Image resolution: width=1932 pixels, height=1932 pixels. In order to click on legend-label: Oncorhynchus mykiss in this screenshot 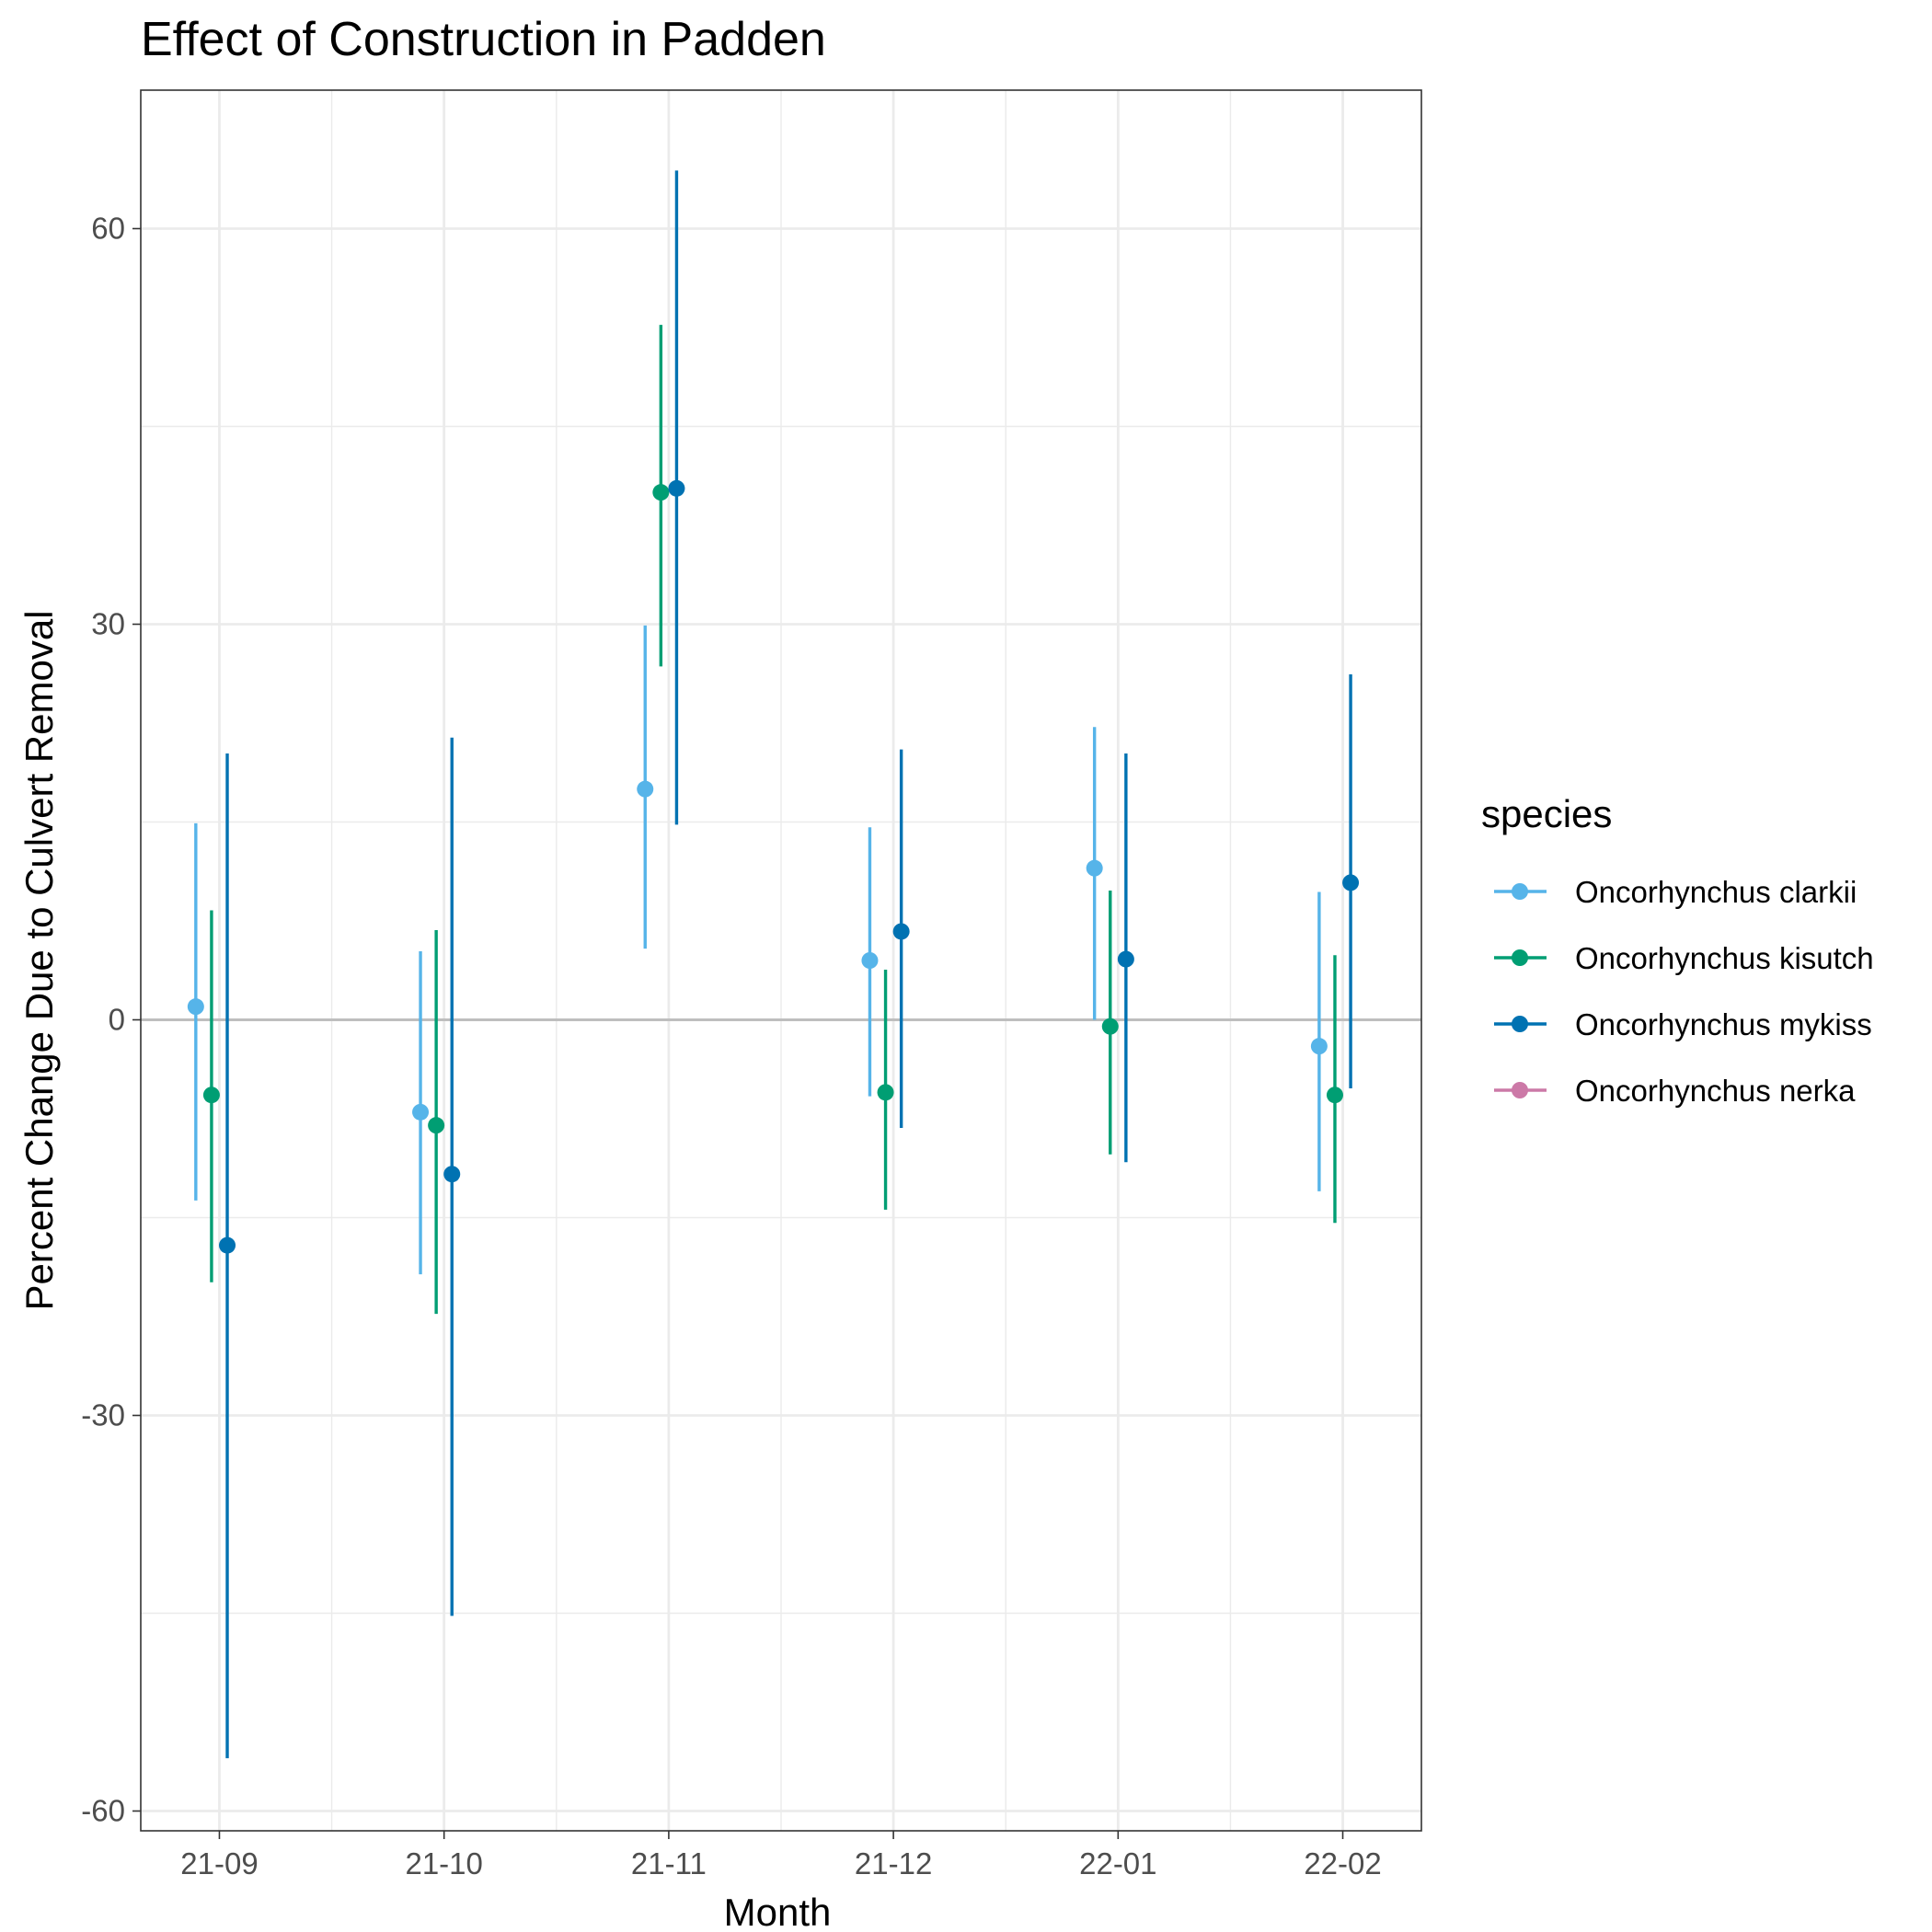, I will do `click(1723, 1024)`.